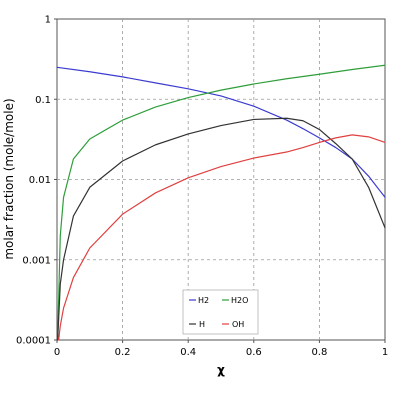 The width and height of the screenshot is (413, 401). What do you see at coordinates (48, 20) in the screenshot?
I see `y-tick-label: 1` at bounding box center [48, 20].